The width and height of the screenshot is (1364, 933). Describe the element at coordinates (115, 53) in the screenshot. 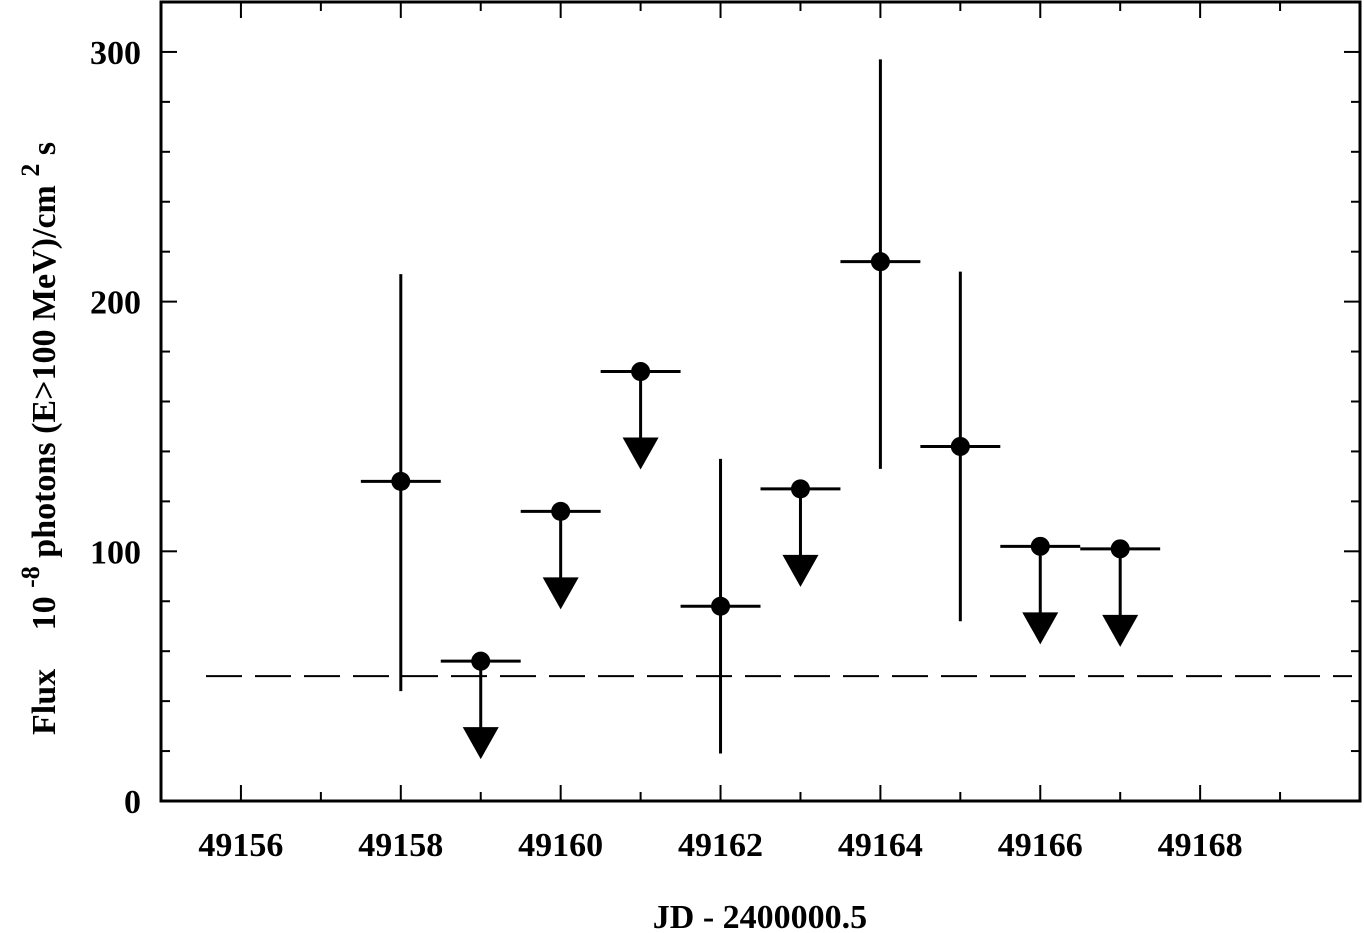

I see `y-tick-label: 300` at that location.